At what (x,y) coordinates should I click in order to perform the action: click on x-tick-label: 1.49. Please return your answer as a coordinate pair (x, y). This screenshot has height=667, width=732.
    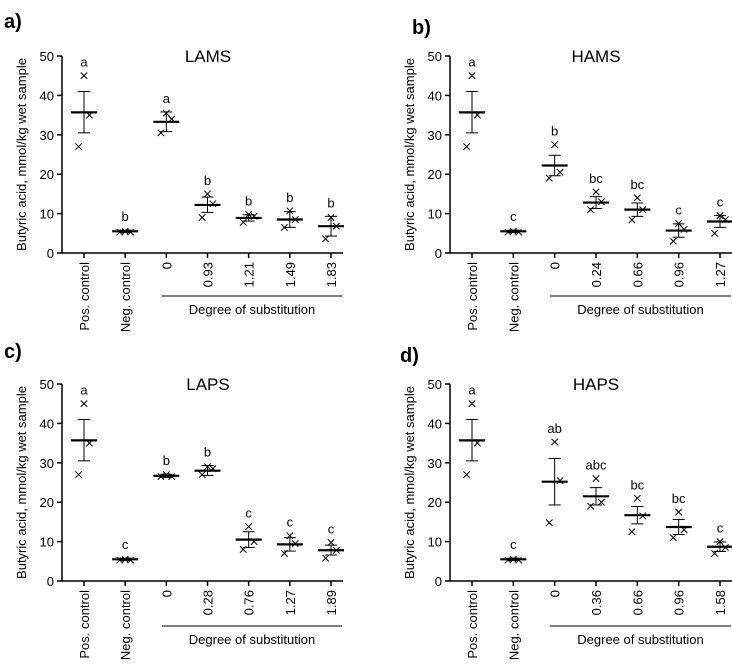
    Looking at the image, I should click on (290, 274).